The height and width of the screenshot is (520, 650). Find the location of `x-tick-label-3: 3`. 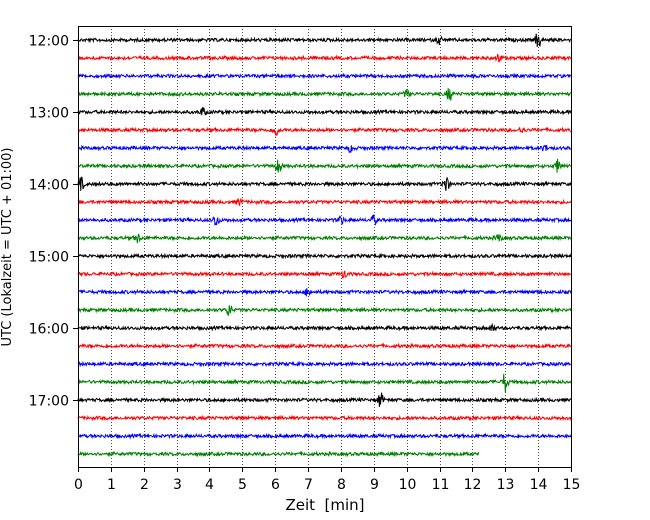

x-tick-label-3: 3 is located at coordinates (177, 485).